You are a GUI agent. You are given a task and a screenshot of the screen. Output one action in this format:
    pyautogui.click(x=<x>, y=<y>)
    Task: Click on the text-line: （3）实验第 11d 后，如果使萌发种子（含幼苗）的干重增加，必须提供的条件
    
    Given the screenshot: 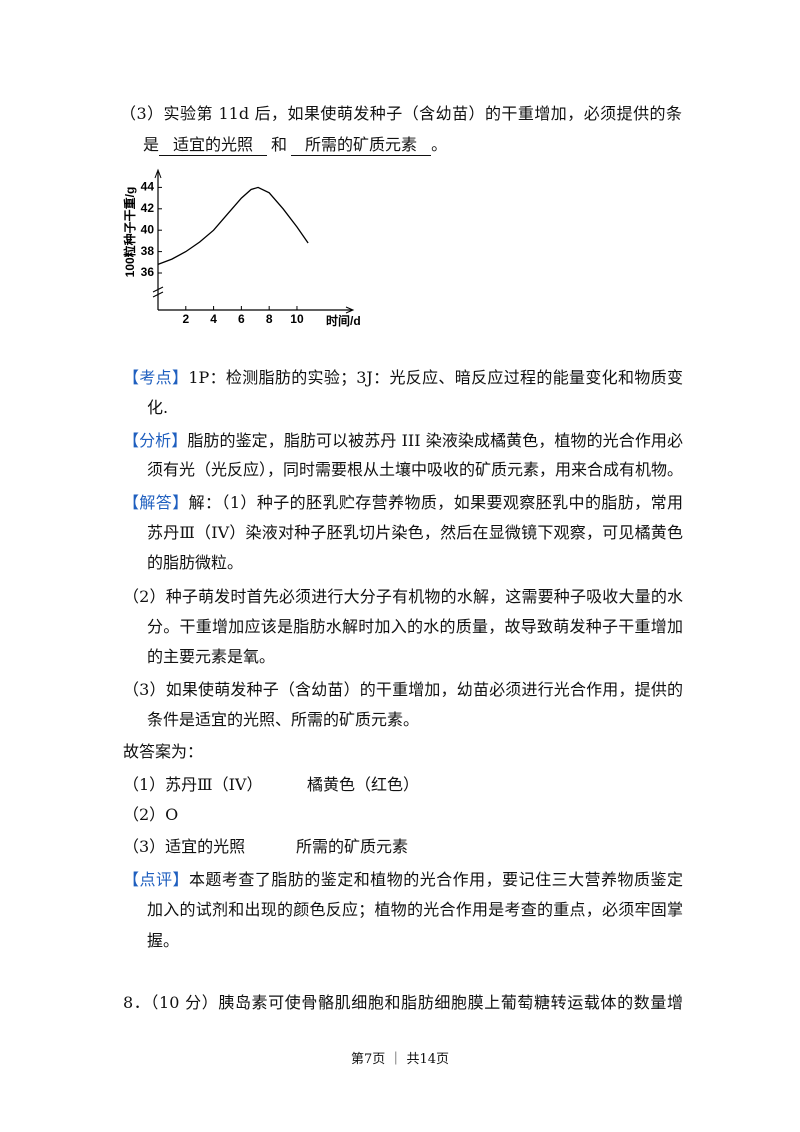 What is the action you would take?
    pyautogui.click(x=401, y=113)
    